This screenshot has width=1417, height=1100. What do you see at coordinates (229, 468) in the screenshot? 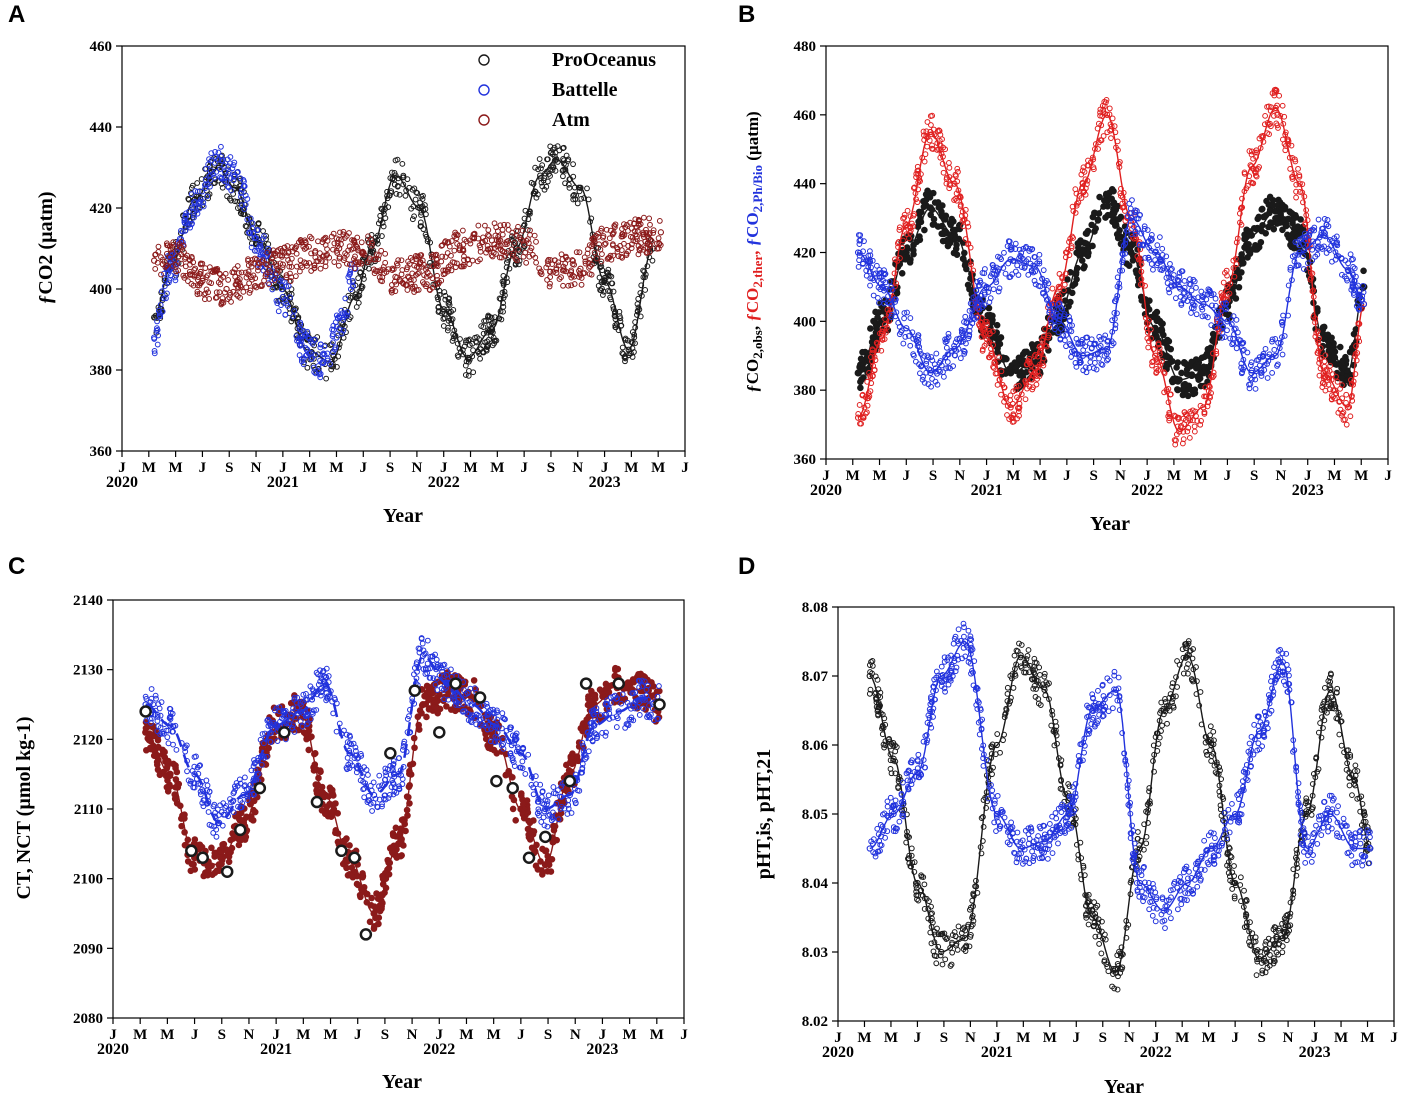
I see `month-tick-label: S` at bounding box center [229, 468].